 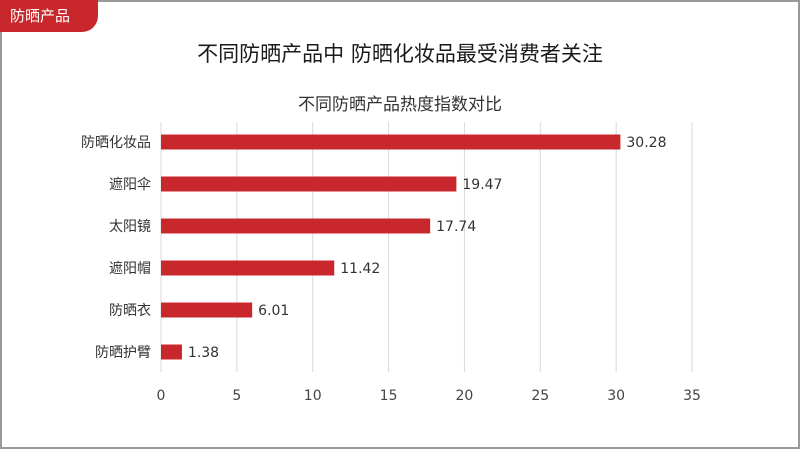 What do you see at coordinates (540, 396) in the screenshot?
I see `x-tick-label: 25` at bounding box center [540, 396].